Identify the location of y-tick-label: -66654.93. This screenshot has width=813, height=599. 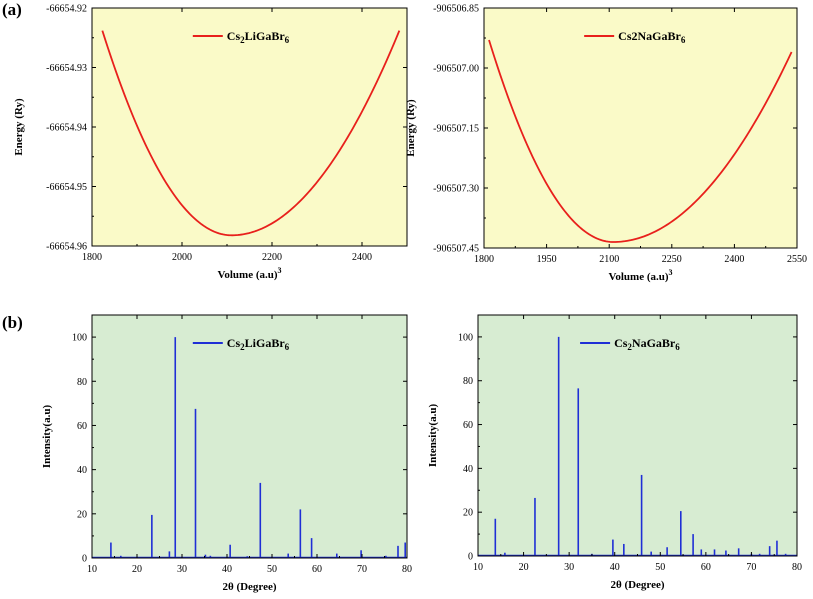
(66, 68).